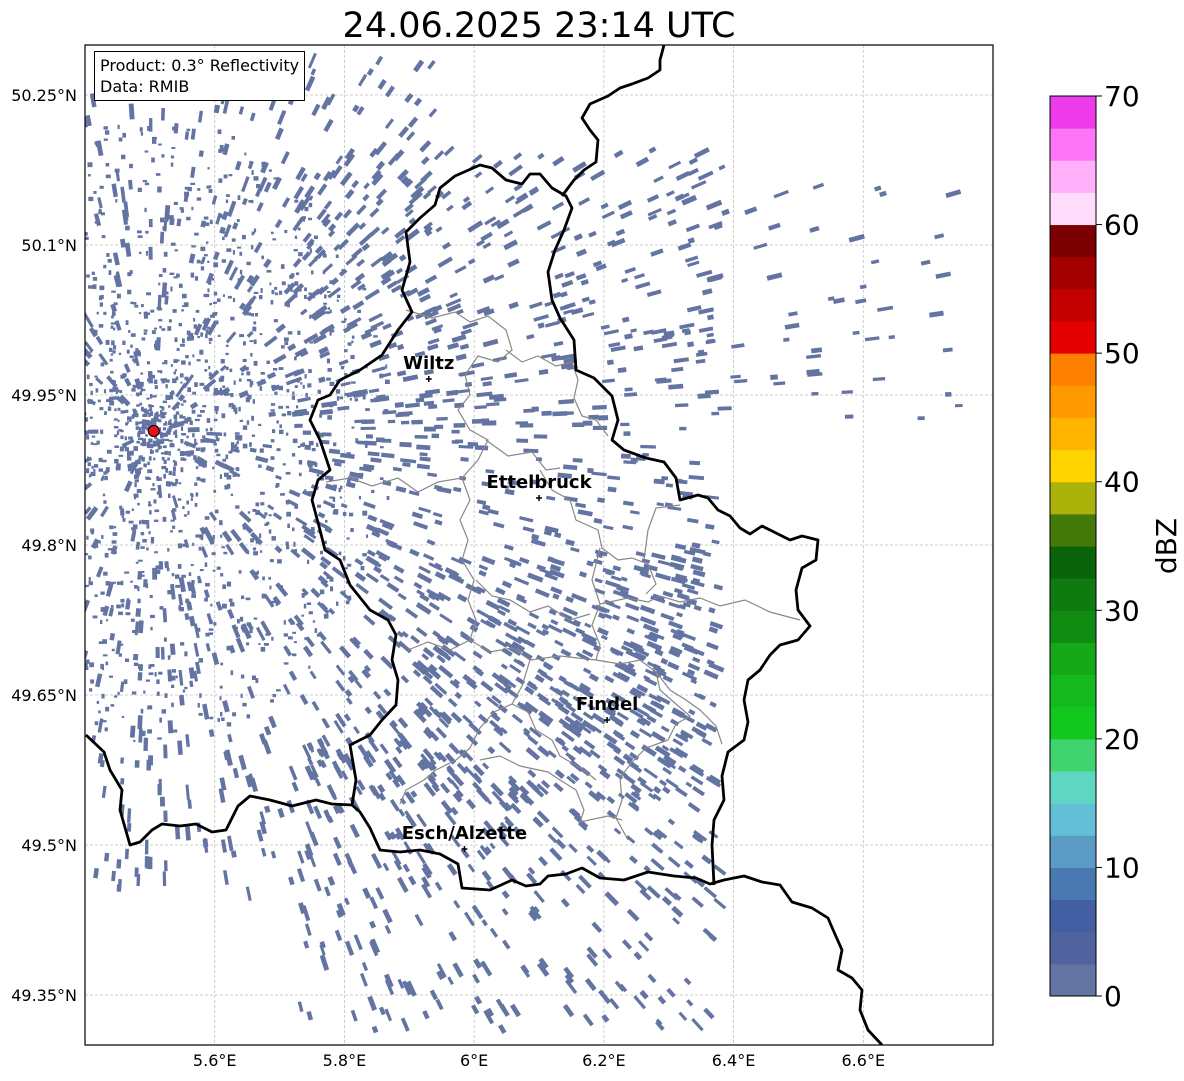 Image resolution: width=1184 pixels, height=1081 pixels. I want to click on radar-site-marker, so click(153, 431).